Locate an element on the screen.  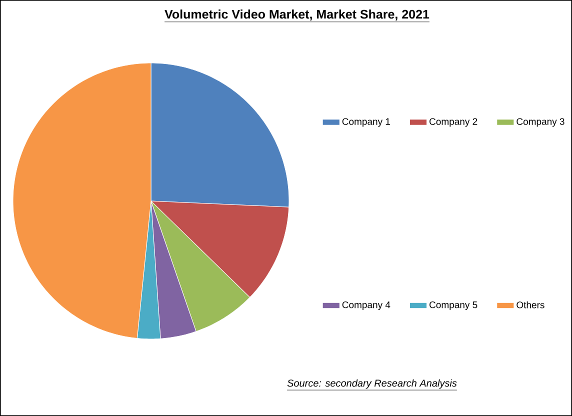
legend-label: Company 1 is located at coordinates (366, 122).